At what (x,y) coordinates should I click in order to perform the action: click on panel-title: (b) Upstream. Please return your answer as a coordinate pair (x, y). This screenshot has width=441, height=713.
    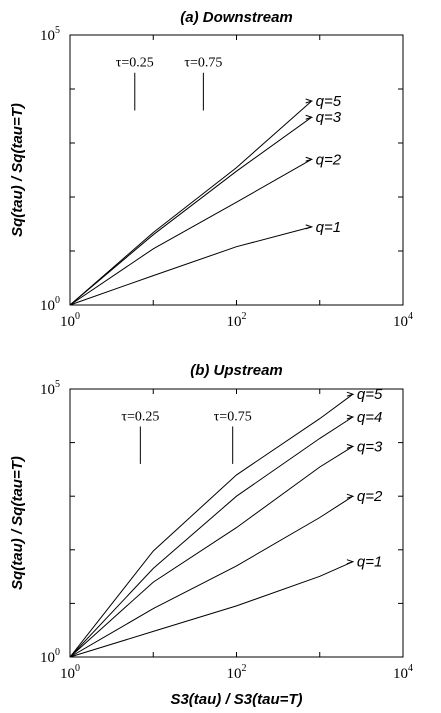
    Looking at the image, I should click on (236, 370).